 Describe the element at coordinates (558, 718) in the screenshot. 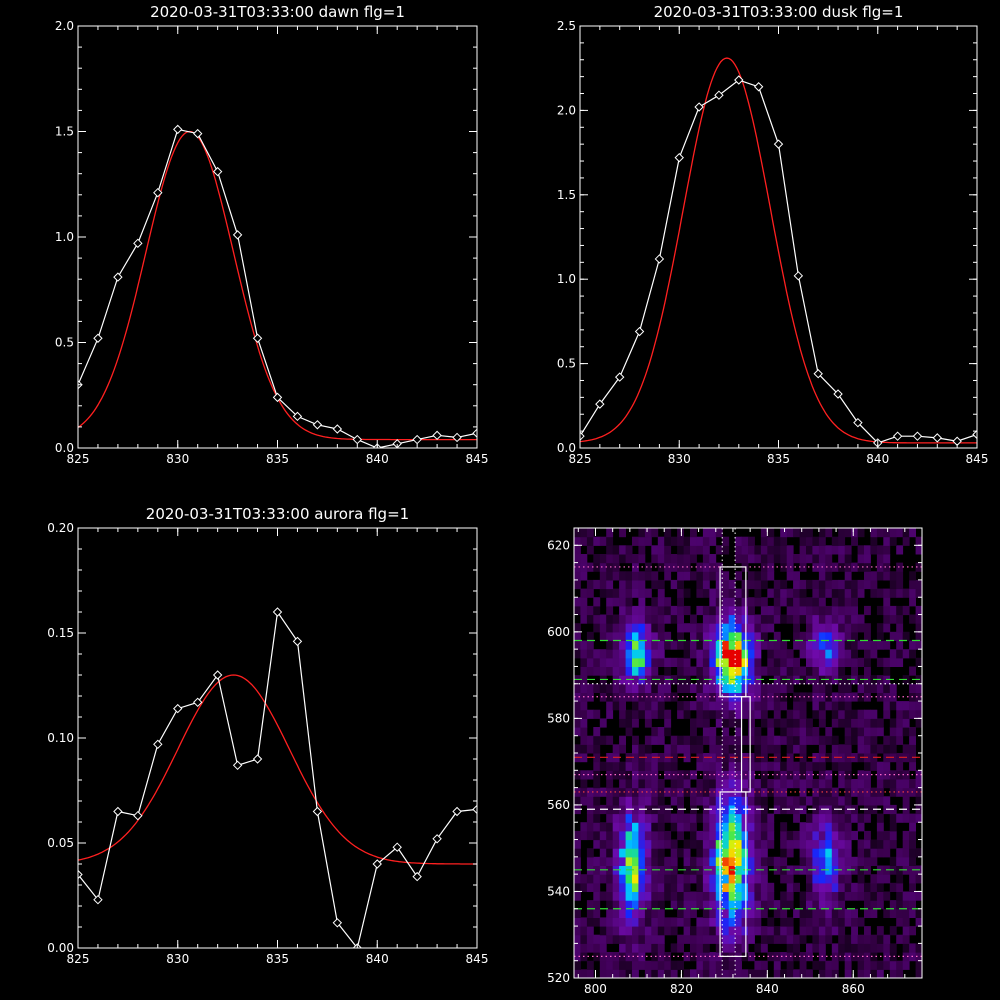

I see `y-tick-label: 580` at that location.